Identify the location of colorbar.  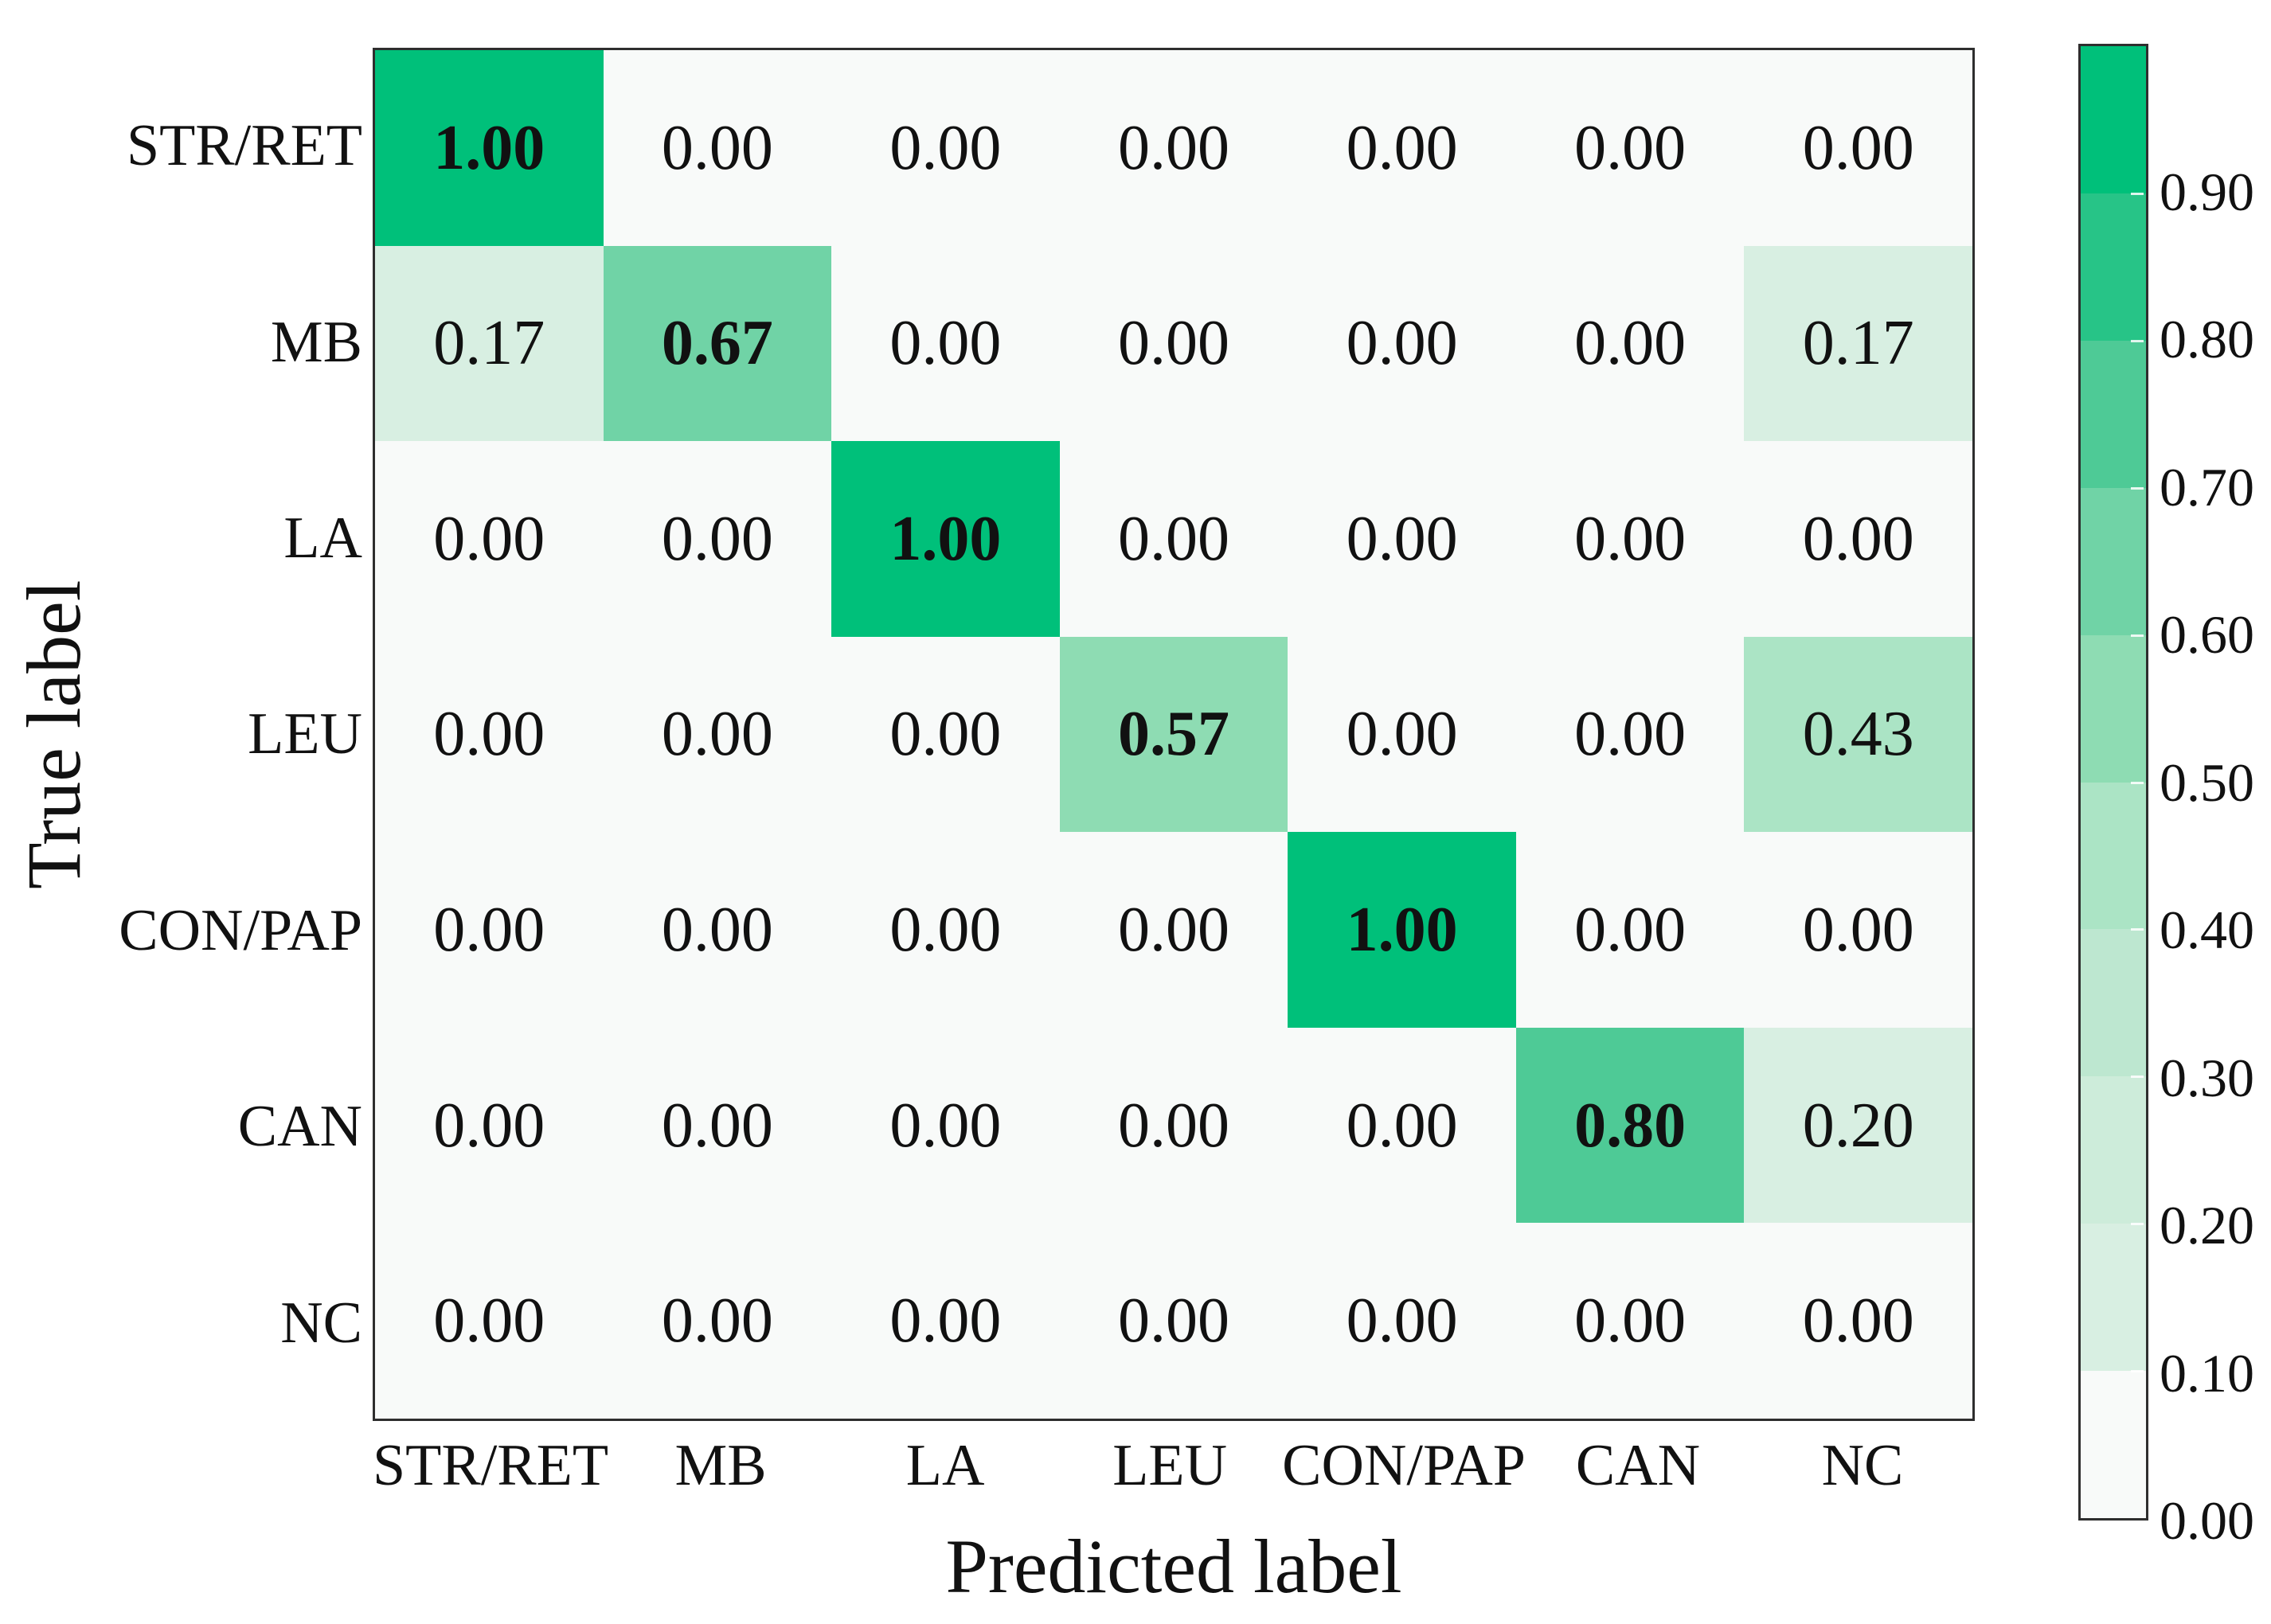
(2113, 782).